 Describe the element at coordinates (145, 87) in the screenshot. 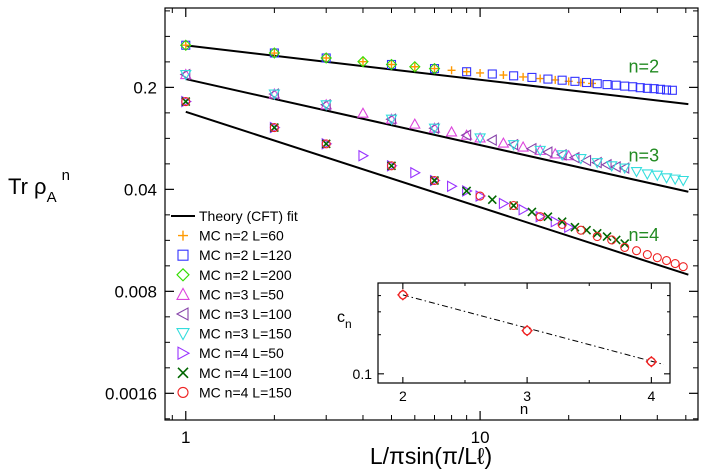

I see `y-tick-label: 0.2` at that location.